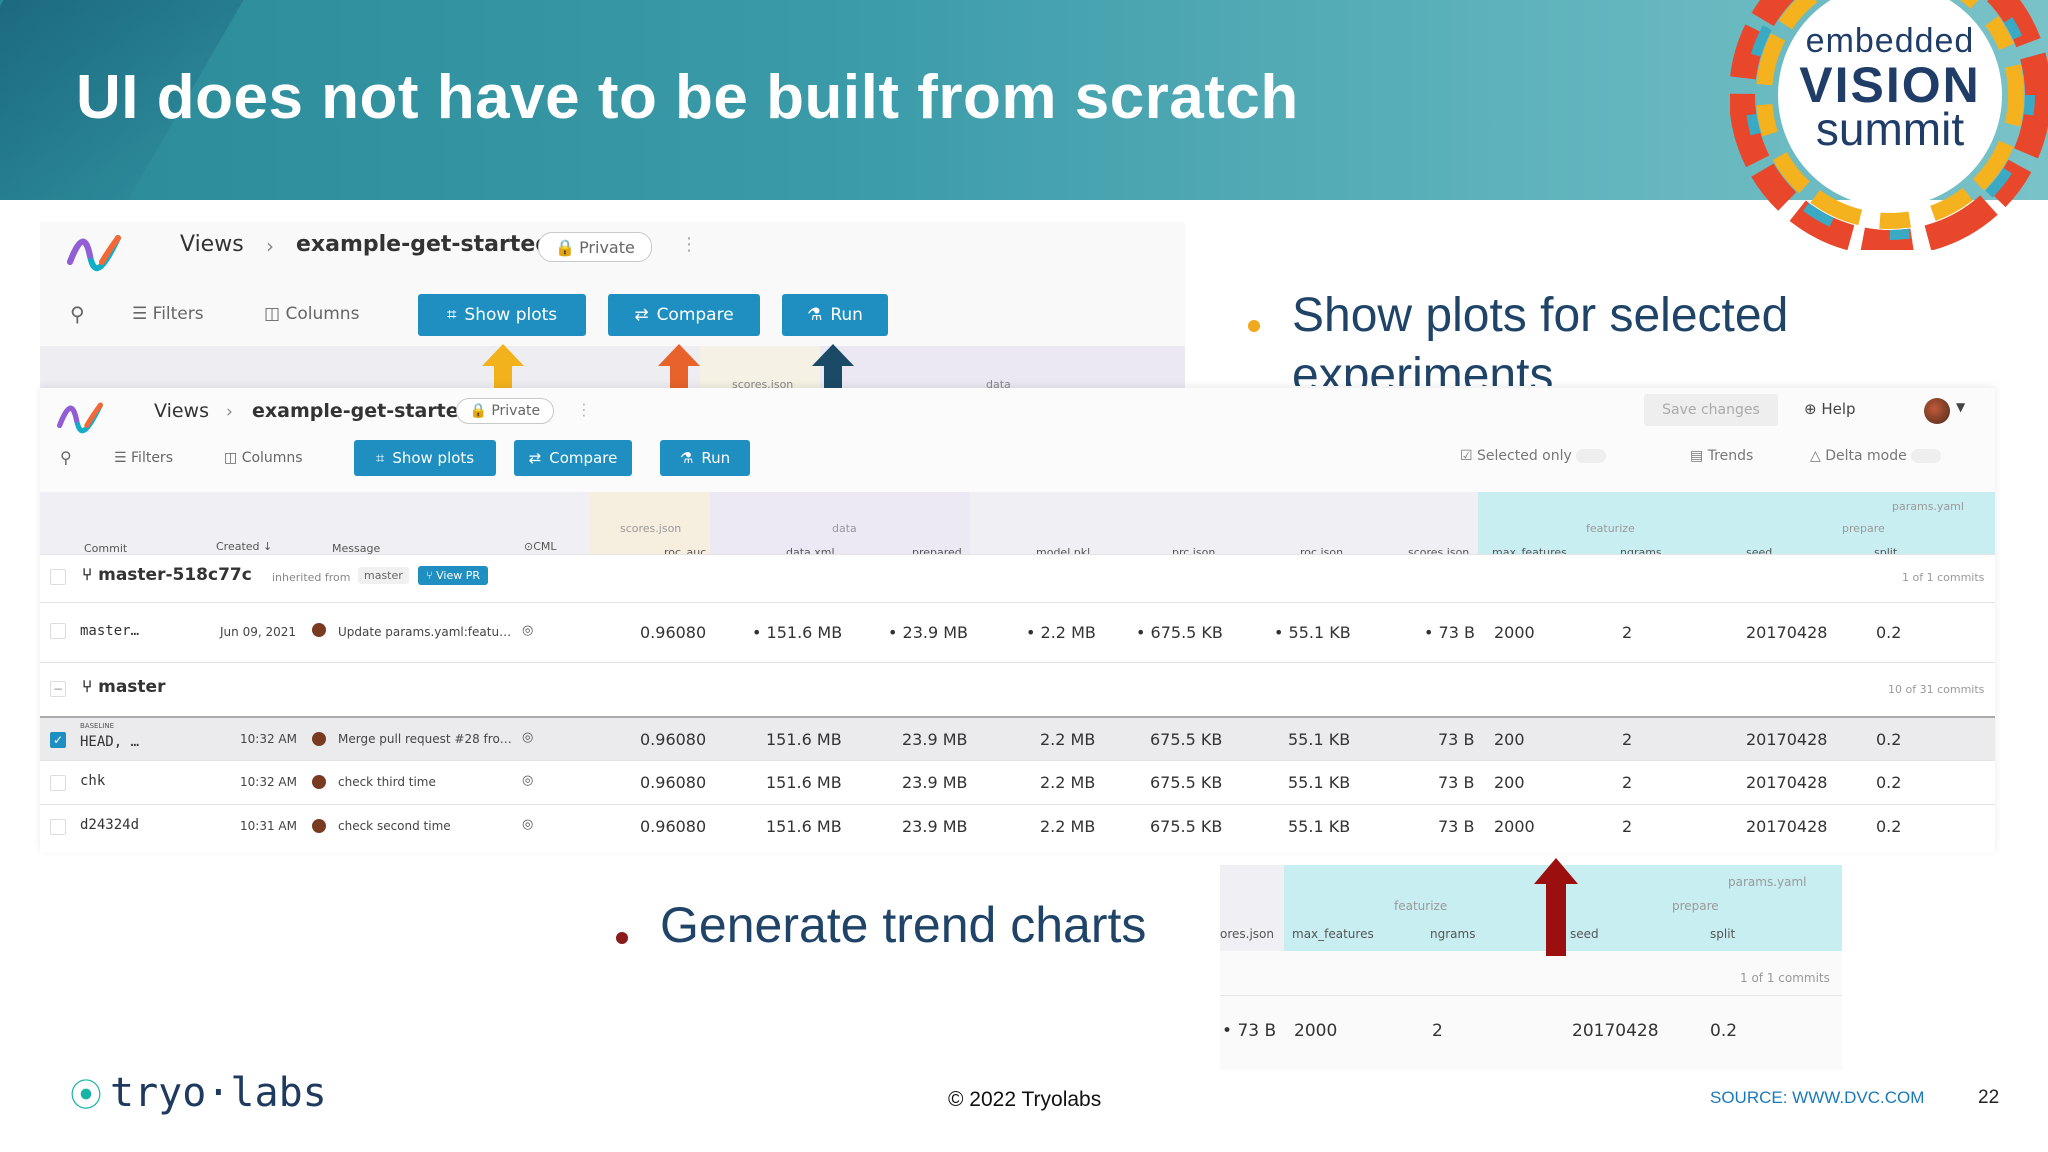  I want to click on zoom-col-seed: seed, so click(1584, 934).